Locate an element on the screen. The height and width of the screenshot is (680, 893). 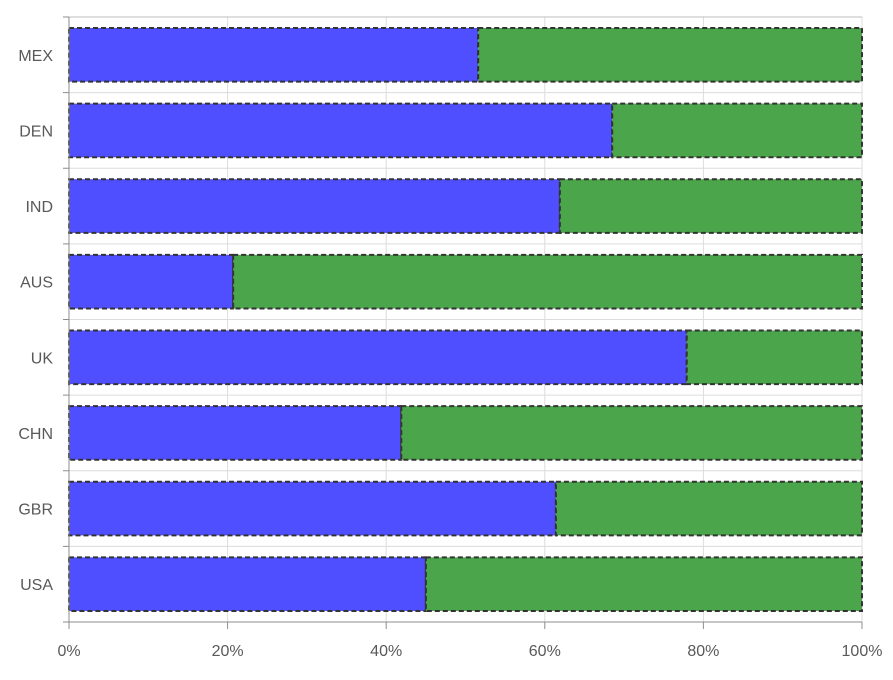
y-tick-label: UK is located at coordinates (42, 358).